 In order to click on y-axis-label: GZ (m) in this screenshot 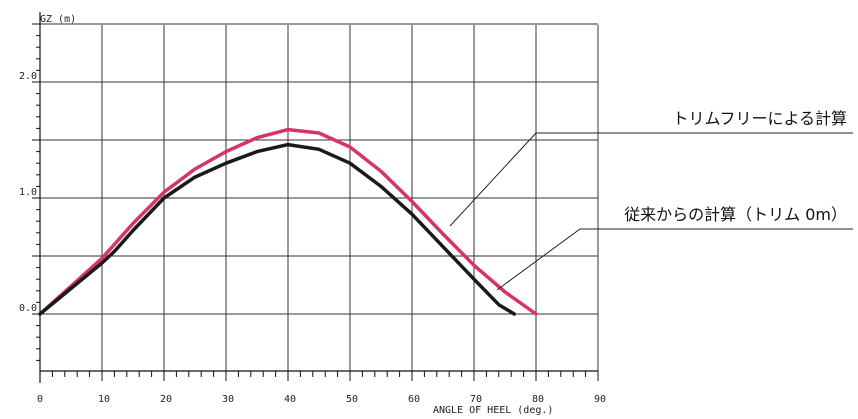, I will do `click(58, 19)`.